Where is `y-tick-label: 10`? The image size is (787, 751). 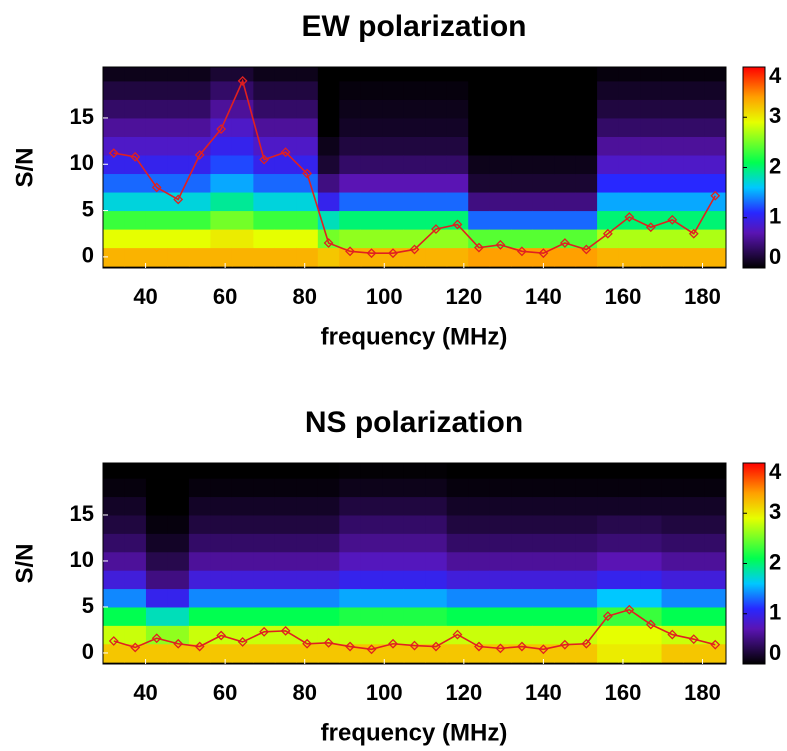
y-tick-label: 10 is located at coordinates (82, 162).